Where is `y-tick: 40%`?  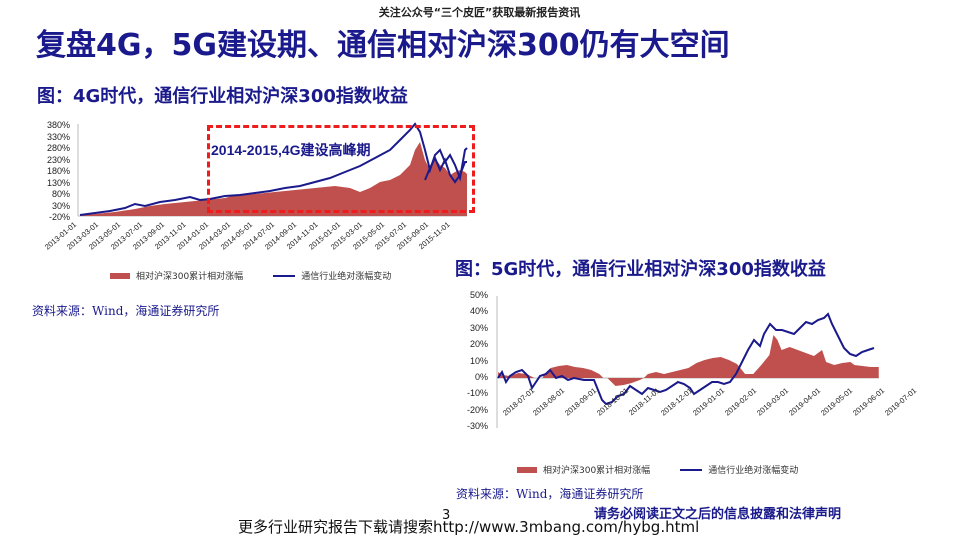 y-tick: 40% is located at coordinates (478, 311).